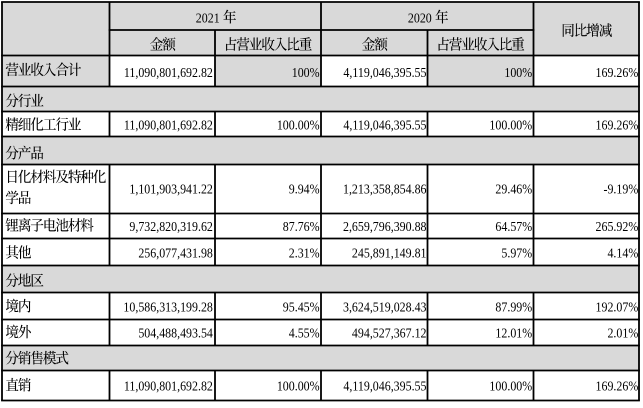  What do you see at coordinates (516, 253) in the screenshot?
I see `svg-text: 5.97%` at bounding box center [516, 253].